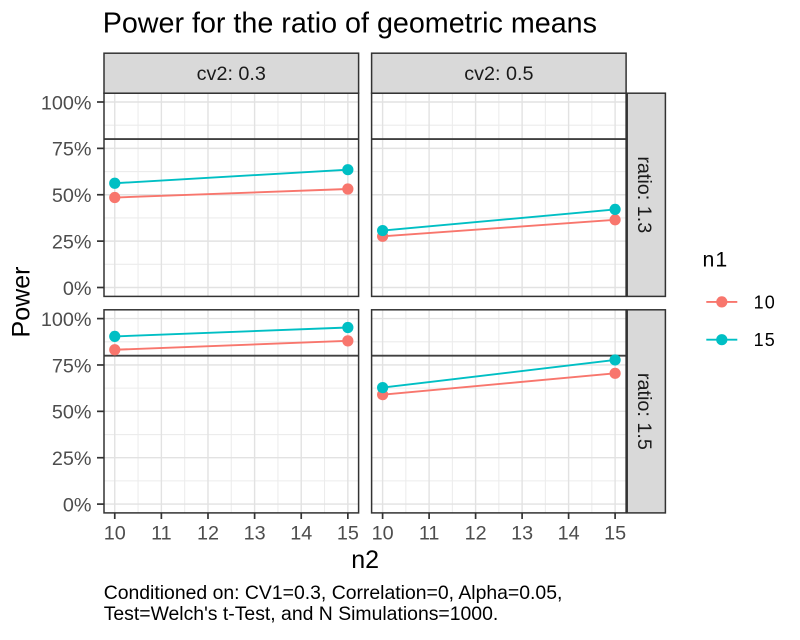 The height and width of the screenshot is (640, 800). I want to click on svg-text: n2, so click(365, 560).